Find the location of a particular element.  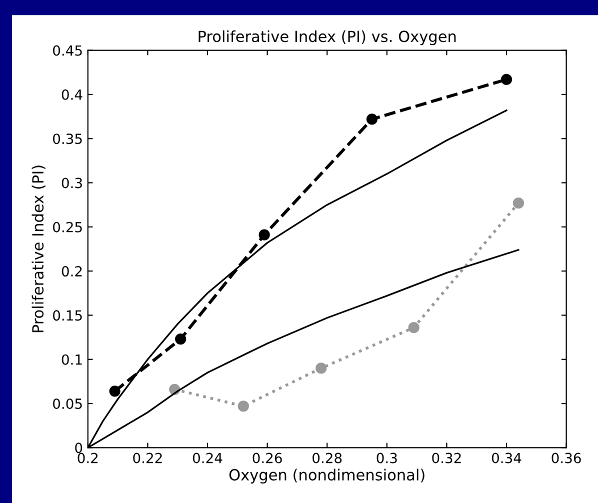

y-axis-title: Proliferative Index (PI) is located at coordinates (39, 249).